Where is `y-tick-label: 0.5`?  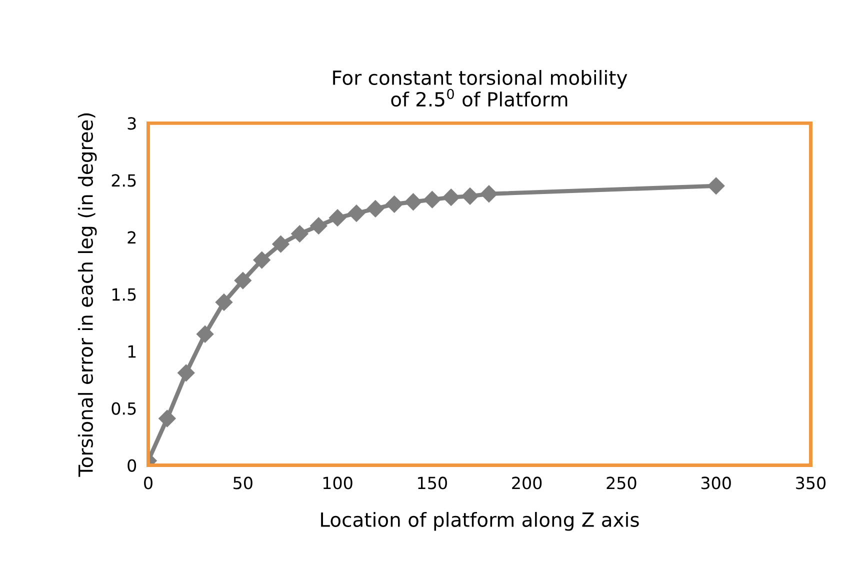
y-tick-label: 0.5 is located at coordinates (124, 408).